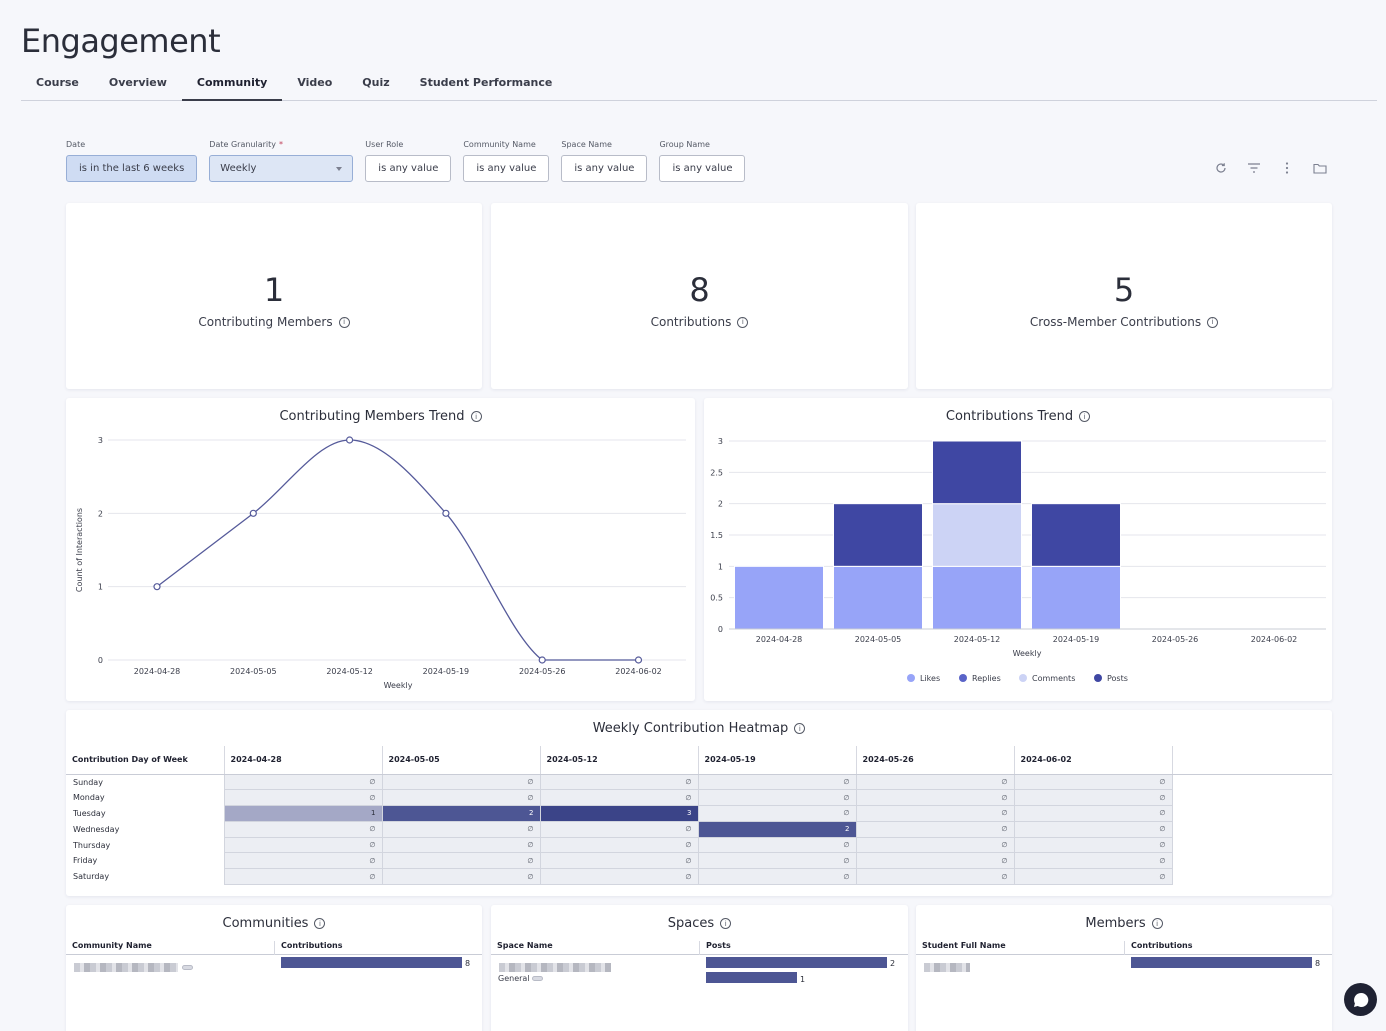  I want to click on tab-course: Course, so click(57, 82).